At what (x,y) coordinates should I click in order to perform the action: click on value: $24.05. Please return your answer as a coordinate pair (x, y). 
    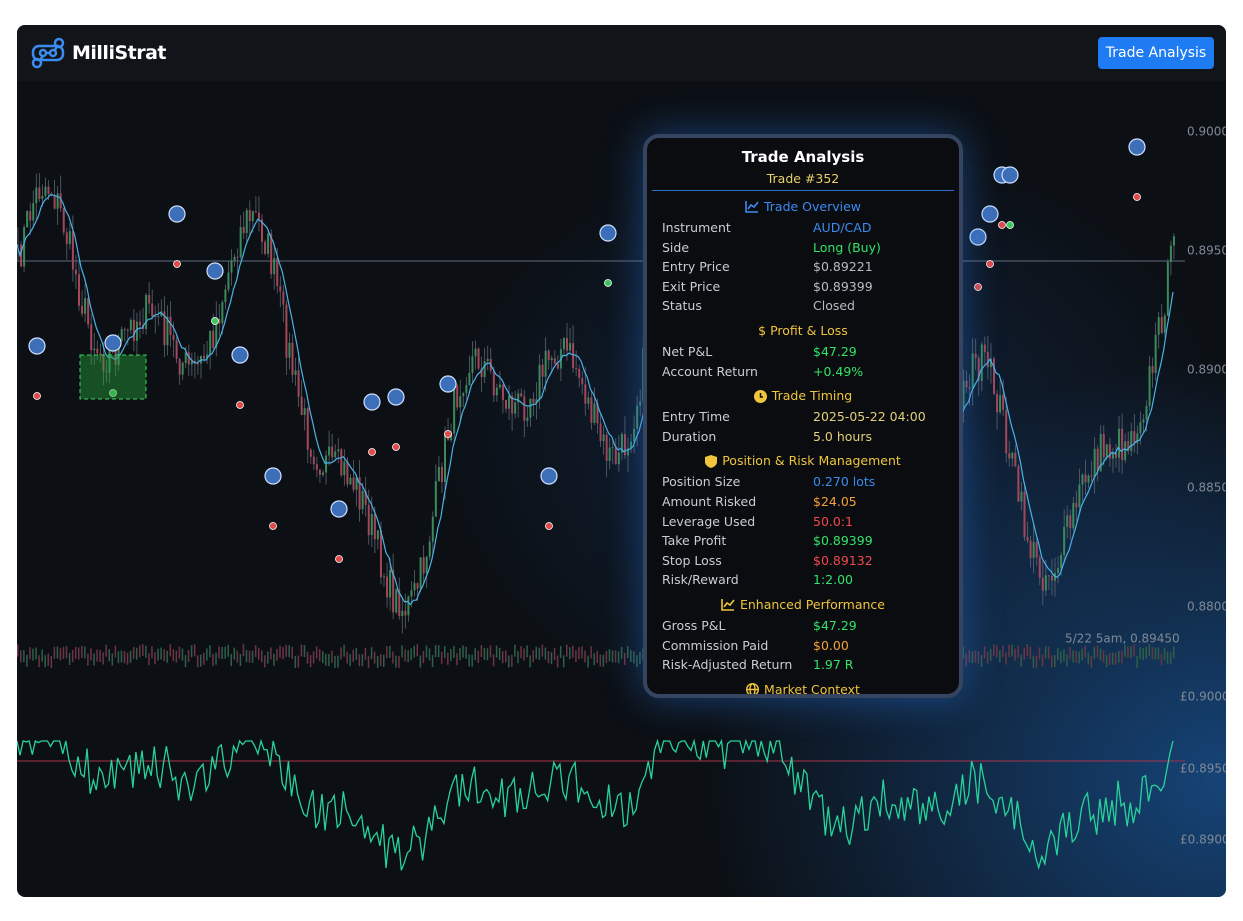
    Looking at the image, I should click on (835, 501).